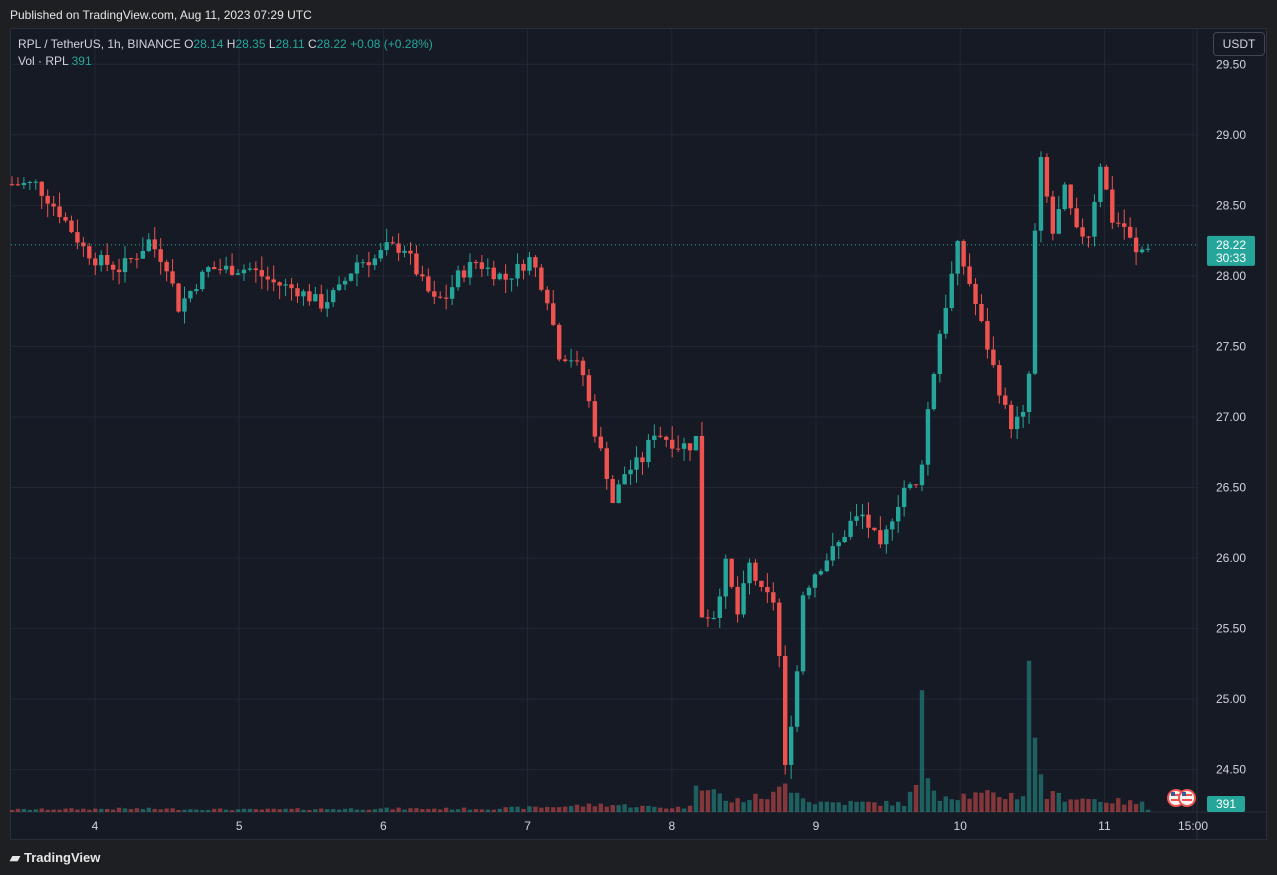  I want to click on volume-label: Vol · RPL, so click(43, 61).